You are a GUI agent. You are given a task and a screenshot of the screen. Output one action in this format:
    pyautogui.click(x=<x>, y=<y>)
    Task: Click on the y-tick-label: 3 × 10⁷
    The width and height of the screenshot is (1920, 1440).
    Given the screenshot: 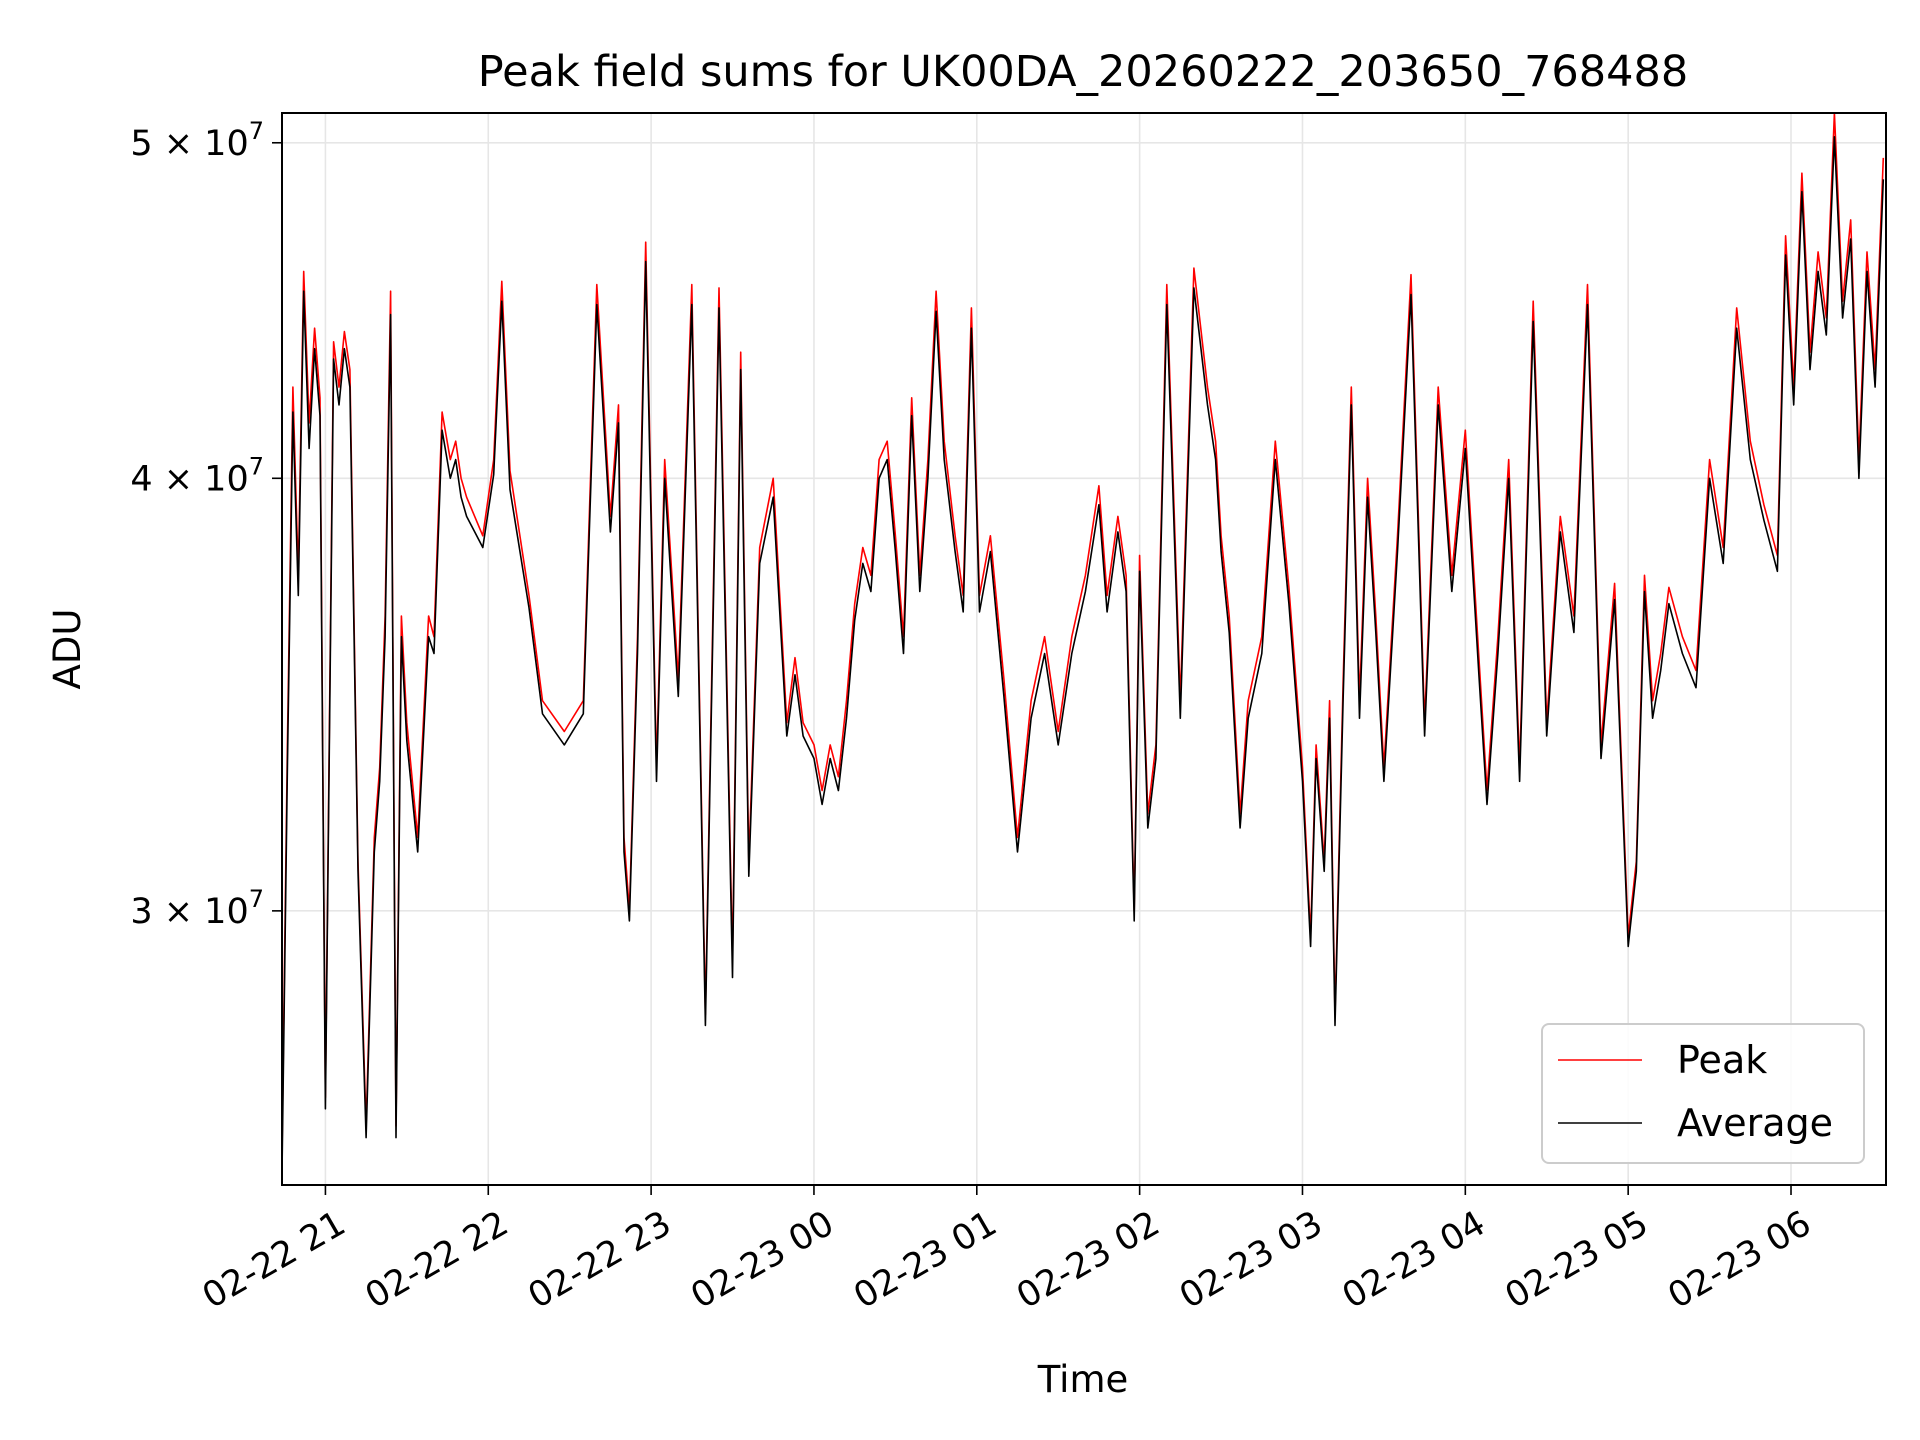 What is the action you would take?
    pyautogui.click(x=197, y=908)
    